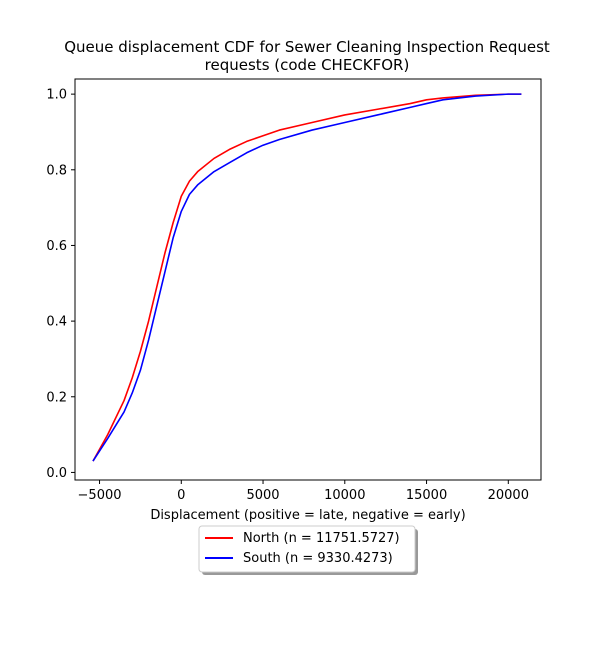 The image size is (600, 650). Describe the element at coordinates (508, 495) in the screenshot. I see `x-tick-label: 20000` at that location.